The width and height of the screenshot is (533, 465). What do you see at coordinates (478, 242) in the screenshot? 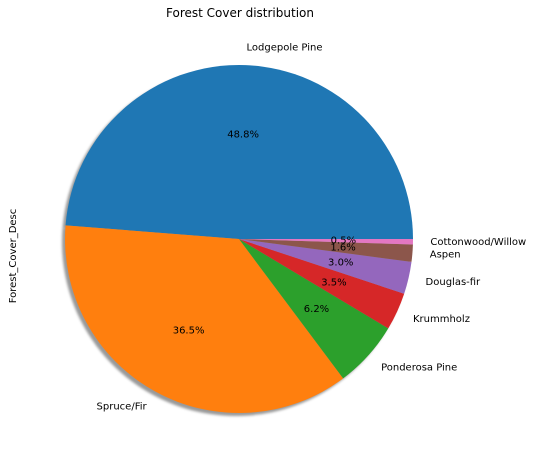
I see `label-cottonwood-willow: Cottonwood/Willow` at bounding box center [478, 242].